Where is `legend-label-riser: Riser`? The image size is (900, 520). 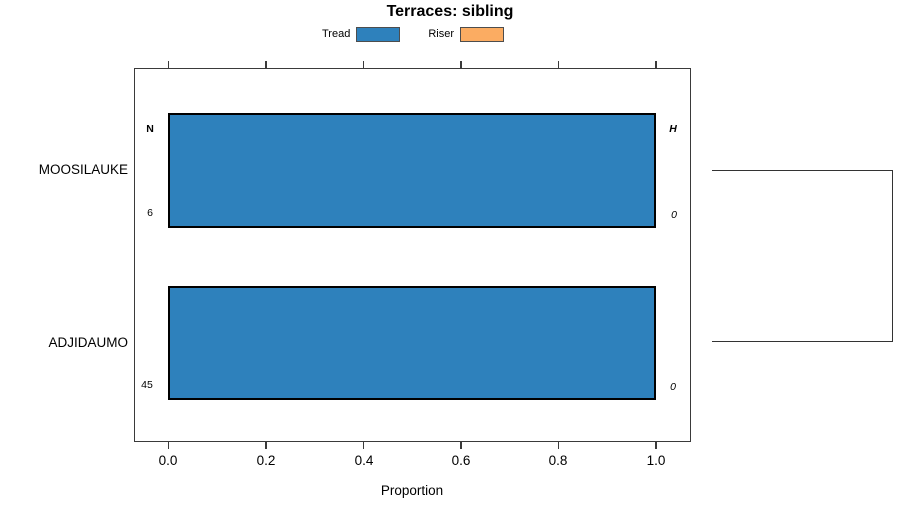
legend-label-riser: Riser is located at coordinates (441, 34).